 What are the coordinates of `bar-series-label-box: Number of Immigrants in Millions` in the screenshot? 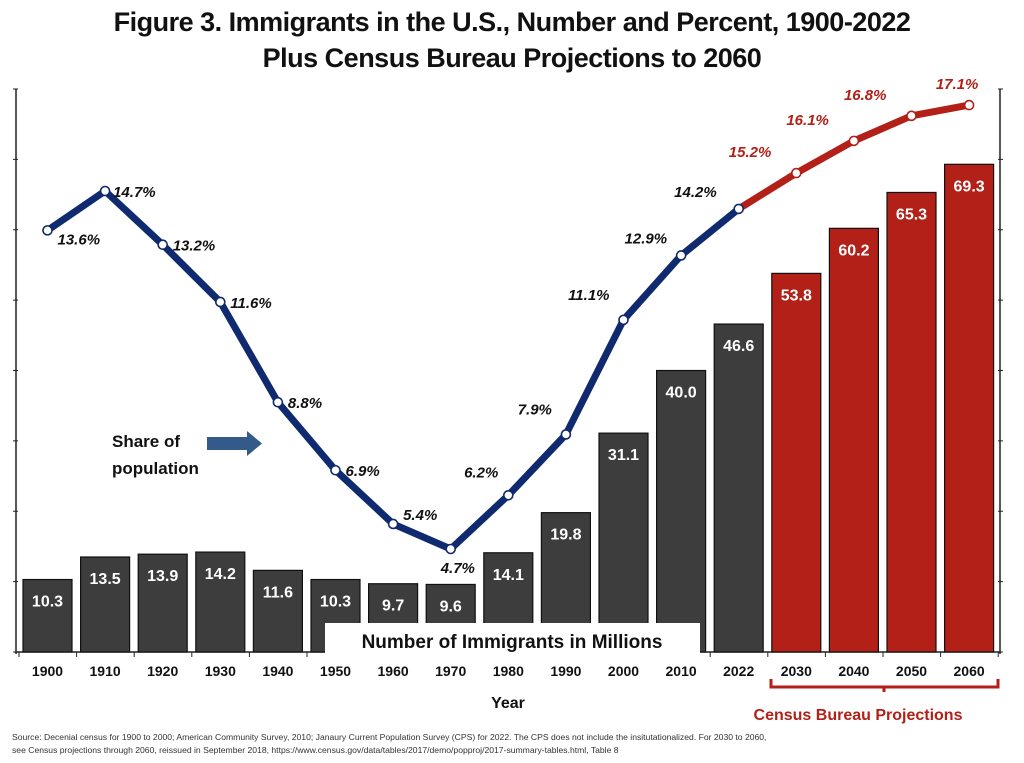 It's located at (512, 640).